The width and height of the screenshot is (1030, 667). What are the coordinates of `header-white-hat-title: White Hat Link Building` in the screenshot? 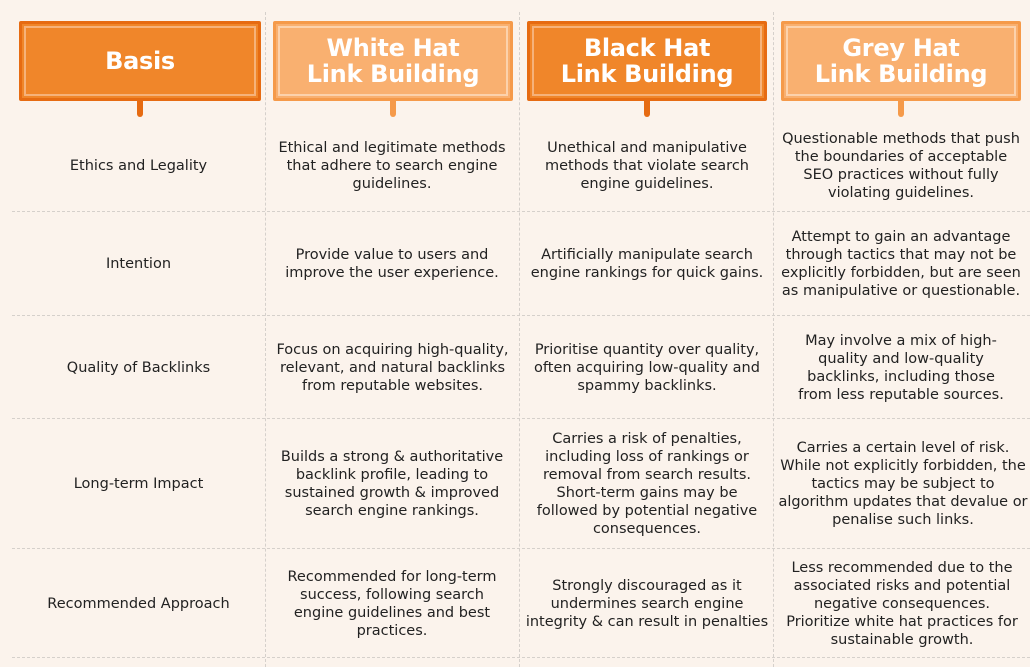 It's located at (393, 61).